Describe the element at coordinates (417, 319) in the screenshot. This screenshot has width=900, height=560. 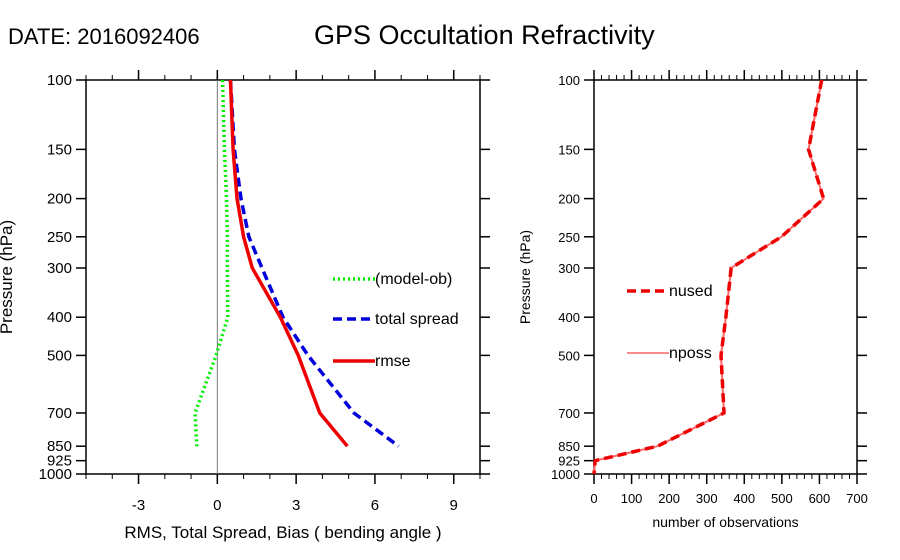
I see `legend-label: total spread` at that location.